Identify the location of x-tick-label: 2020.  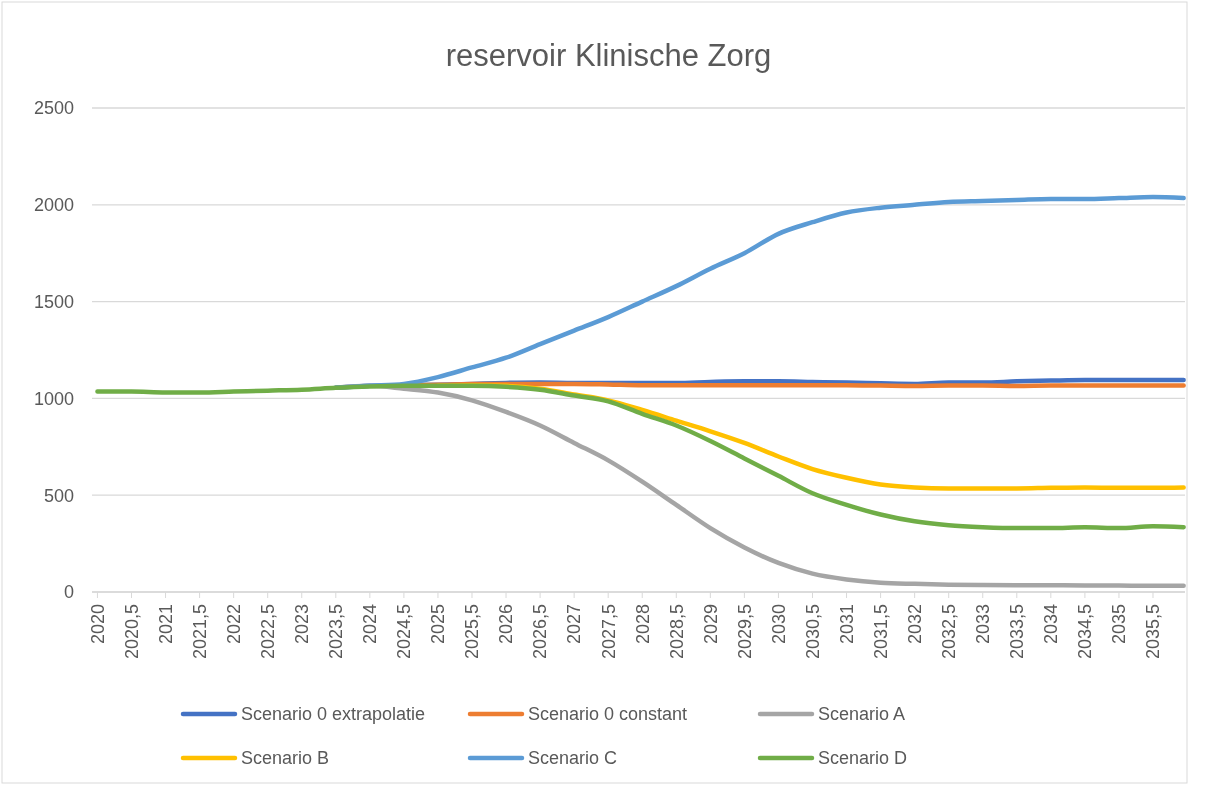
(97, 624).